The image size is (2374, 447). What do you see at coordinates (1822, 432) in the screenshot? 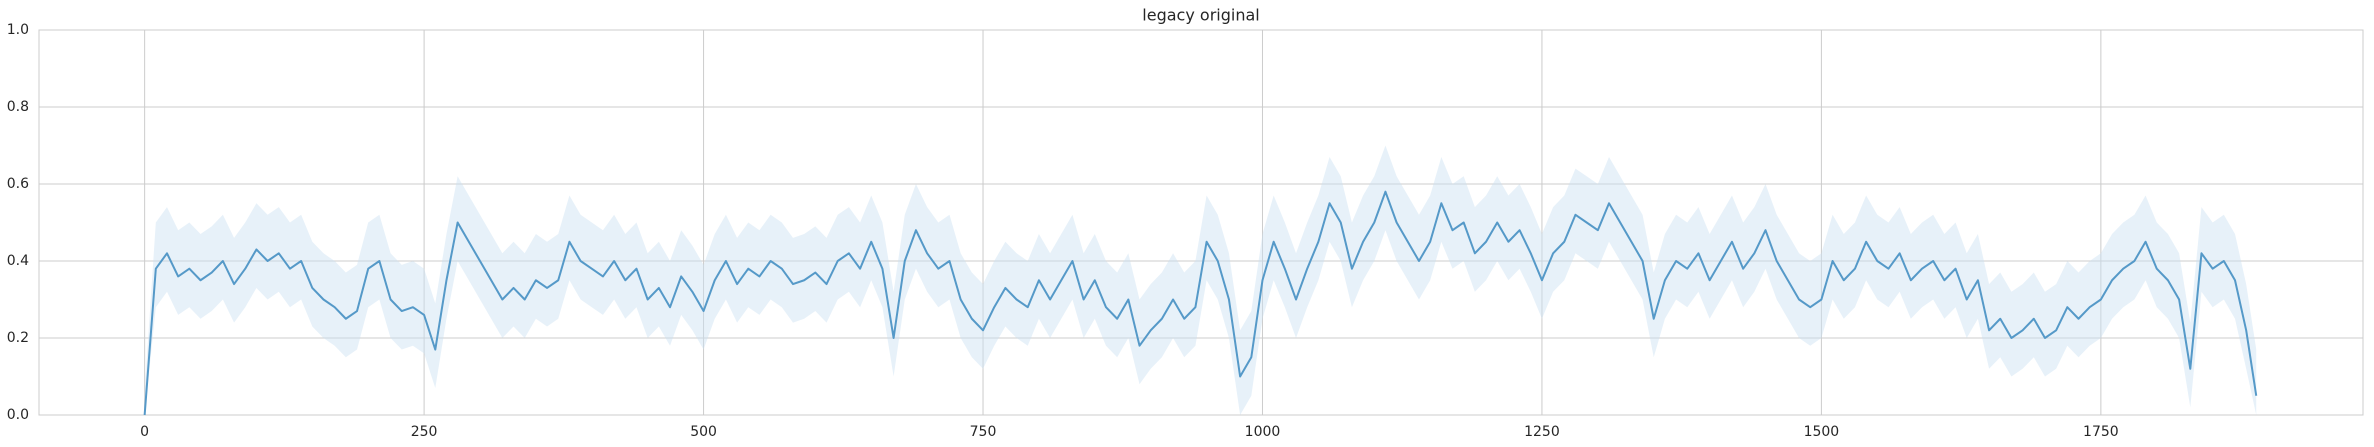
I see `x-tick-label: 1500` at bounding box center [1822, 432].